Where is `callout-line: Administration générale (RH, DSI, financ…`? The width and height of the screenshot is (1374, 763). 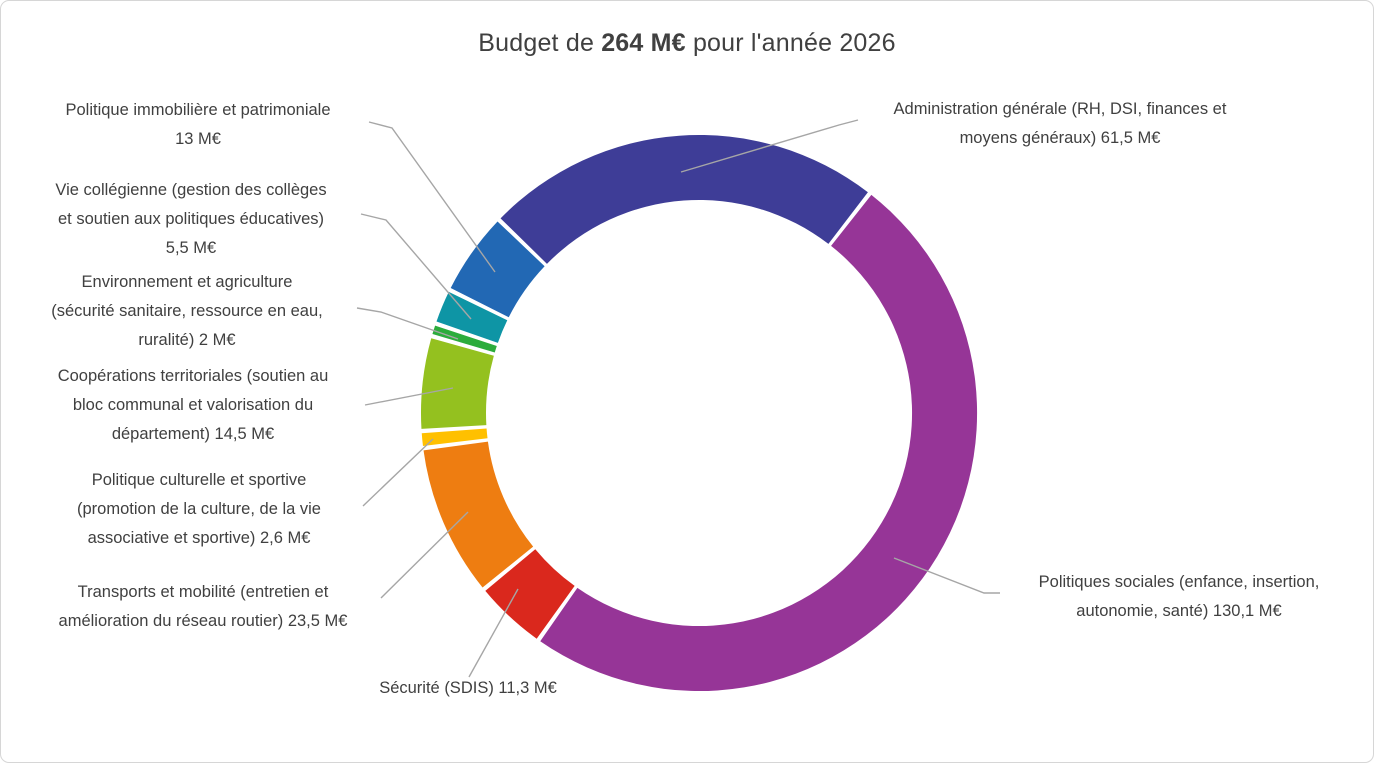 callout-line: Administration générale (RH, DSI, financ… is located at coordinates (1060, 109).